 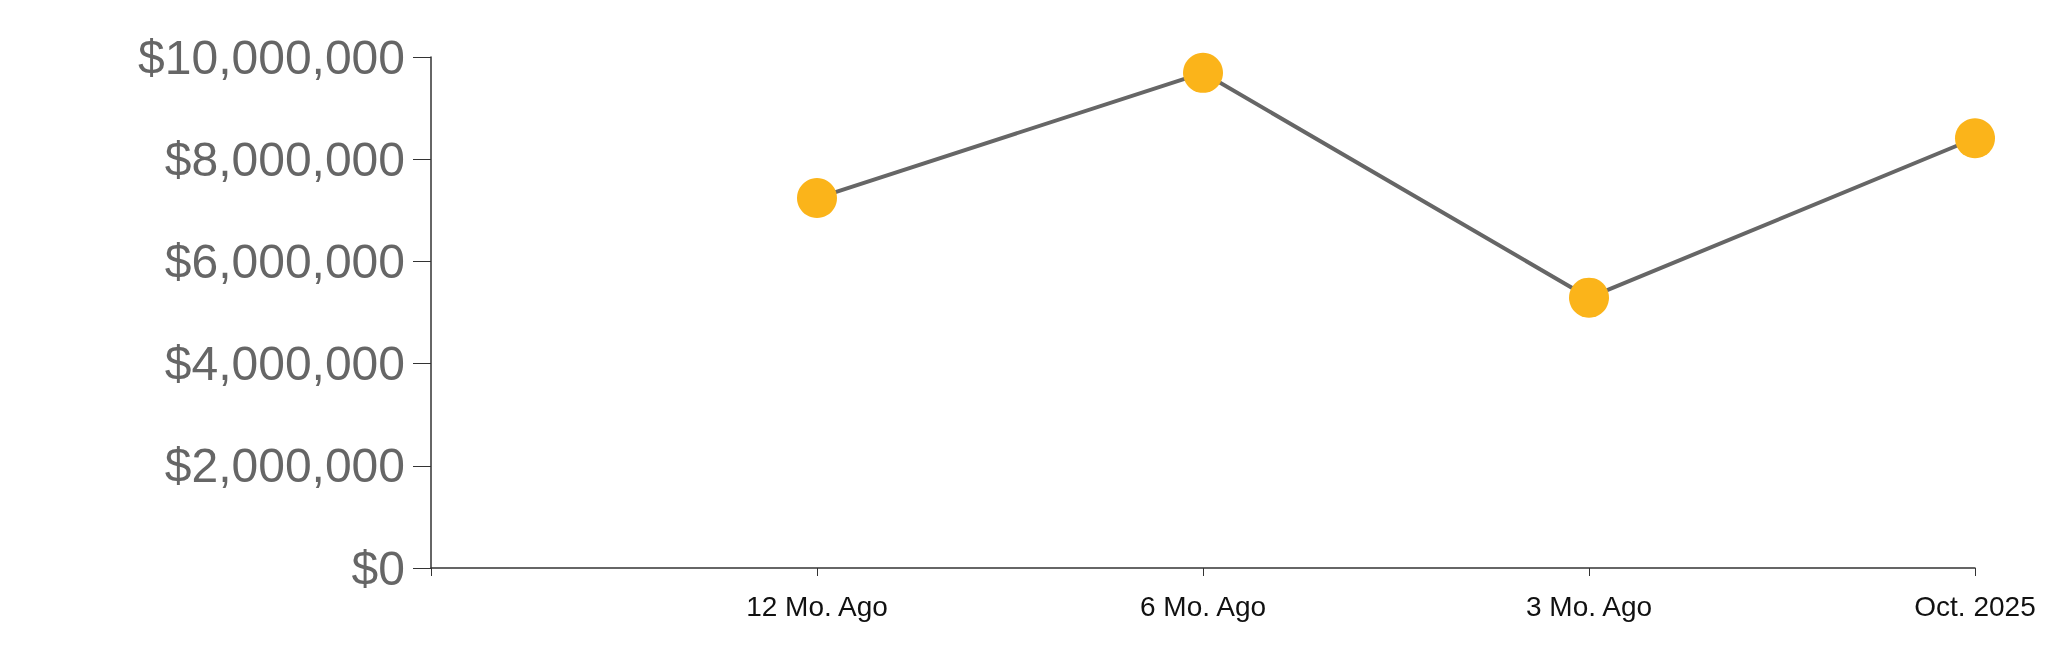 What do you see at coordinates (284, 466) in the screenshot?
I see `y-tick-label: $2,000,000` at bounding box center [284, 466].